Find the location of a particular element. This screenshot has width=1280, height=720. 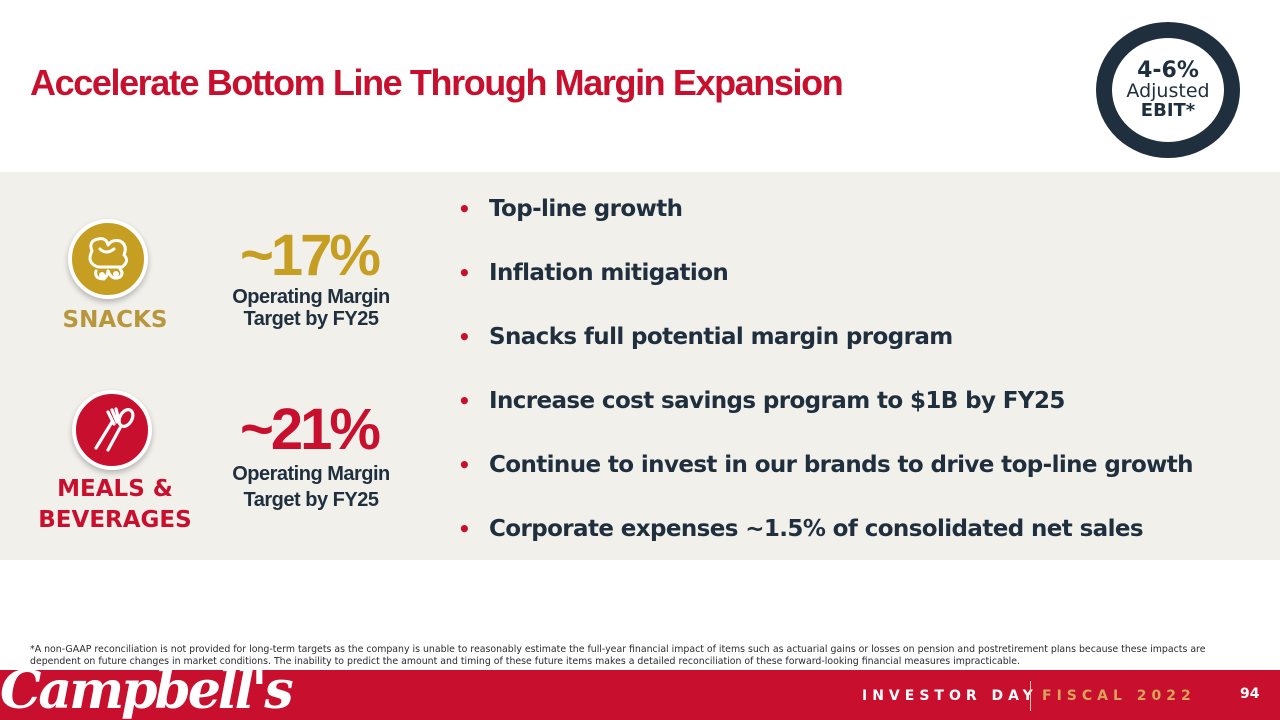

ebit-badge-percent: 4-6% is located at coordinates (1168, 71).